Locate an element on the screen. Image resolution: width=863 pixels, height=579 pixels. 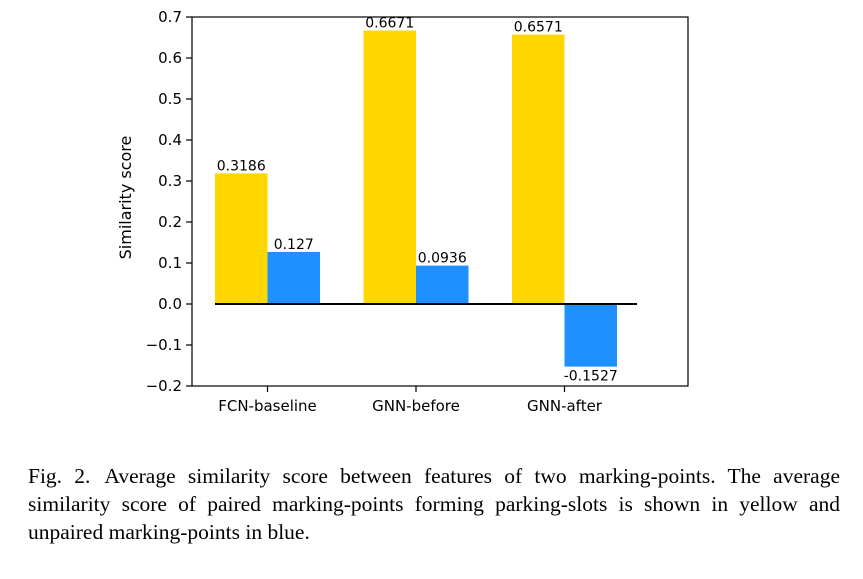
bar-value-label: 0.6571 is located at coordinates (538, 28).